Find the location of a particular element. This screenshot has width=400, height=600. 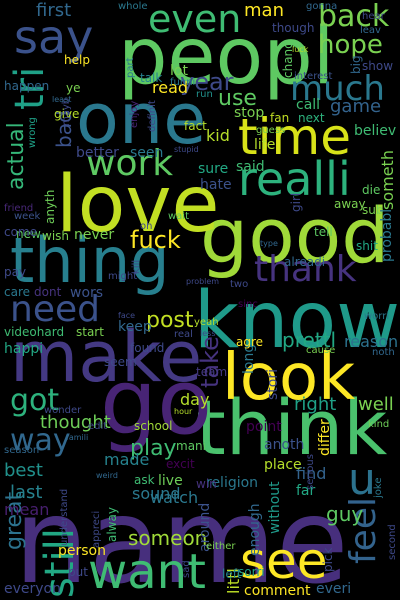

word: yeah is located at coordinates (206, 322).